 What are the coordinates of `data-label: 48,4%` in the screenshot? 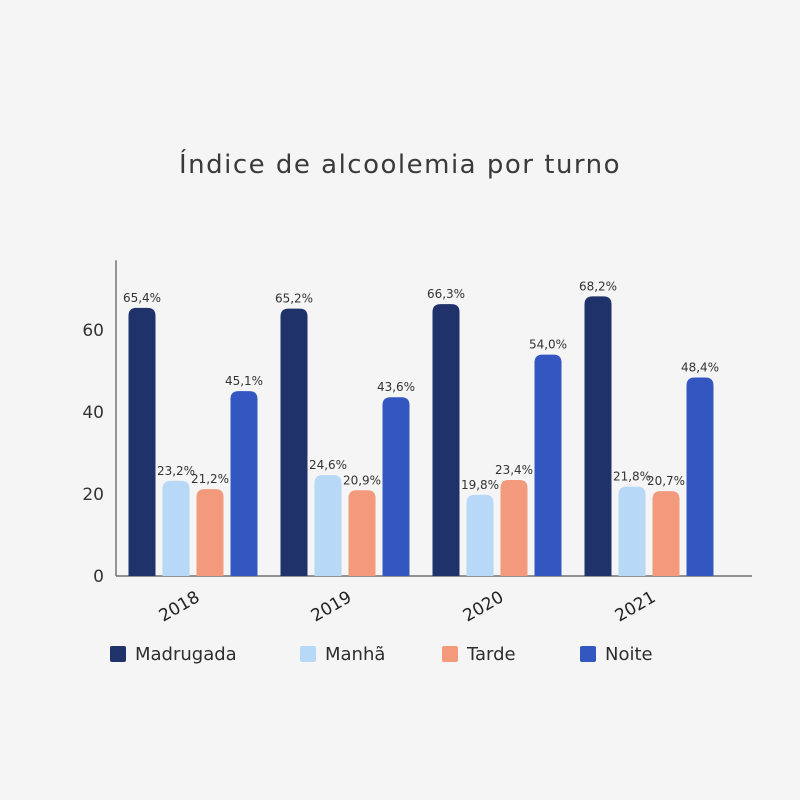 It's located at (700, 368).